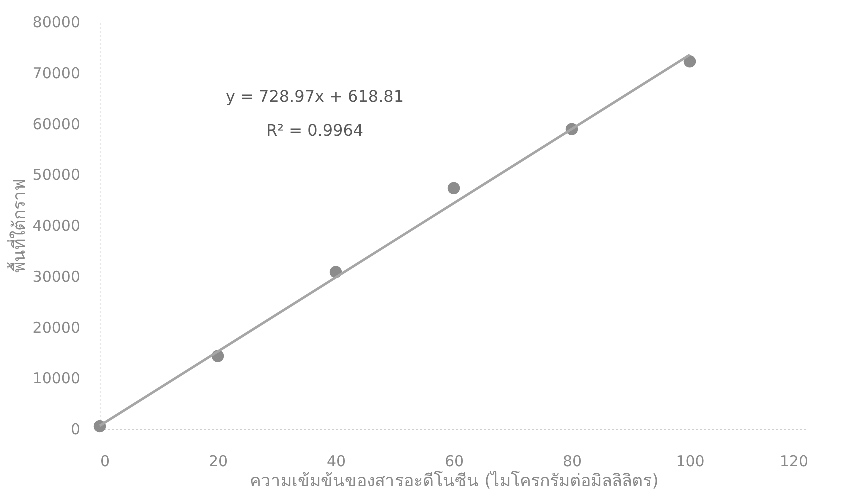 The image size is (848, 494). I want to click on annotation: R² = 0.9964, so click(315, 130).